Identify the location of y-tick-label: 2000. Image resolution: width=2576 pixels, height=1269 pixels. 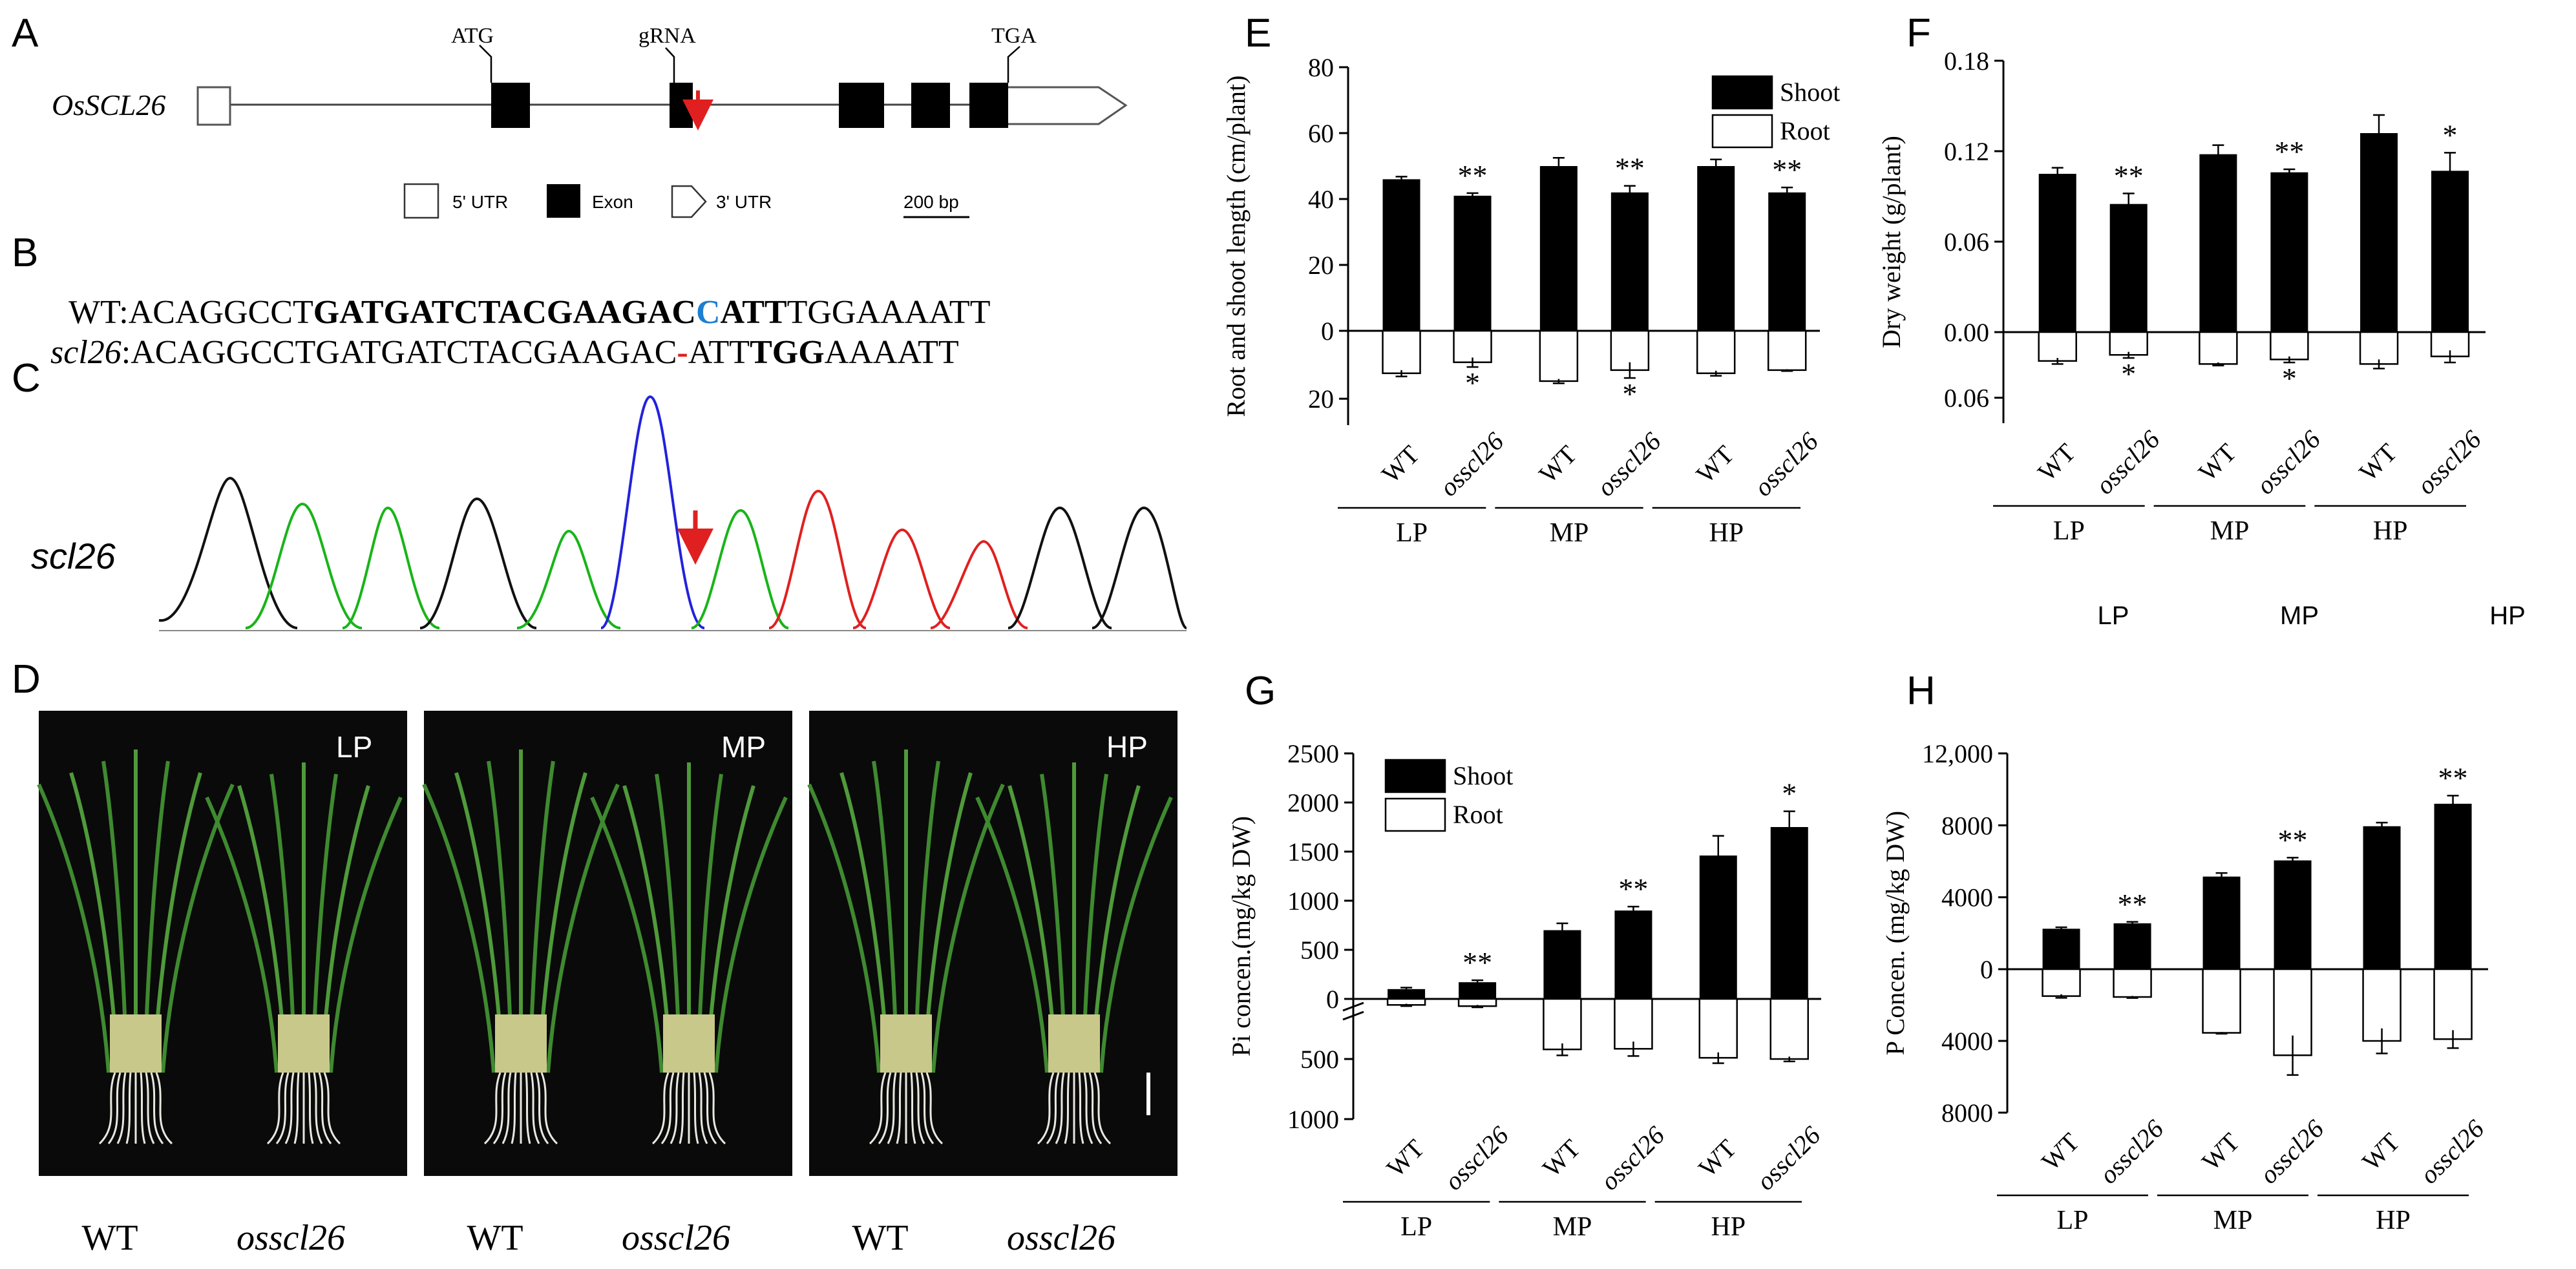
(1313, 803).